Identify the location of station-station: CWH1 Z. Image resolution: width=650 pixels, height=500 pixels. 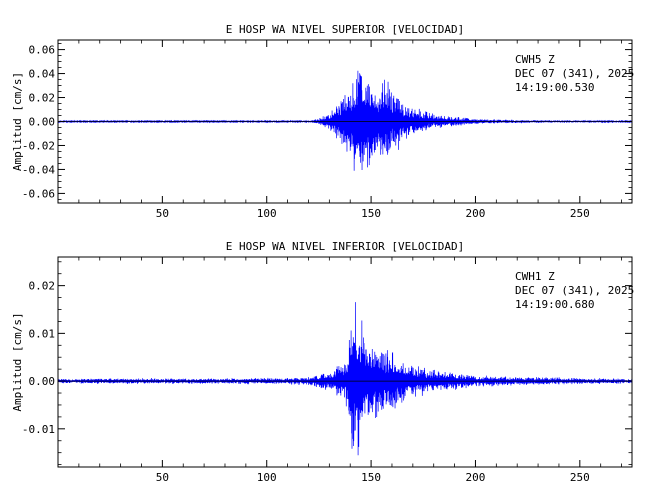
(535, 276).